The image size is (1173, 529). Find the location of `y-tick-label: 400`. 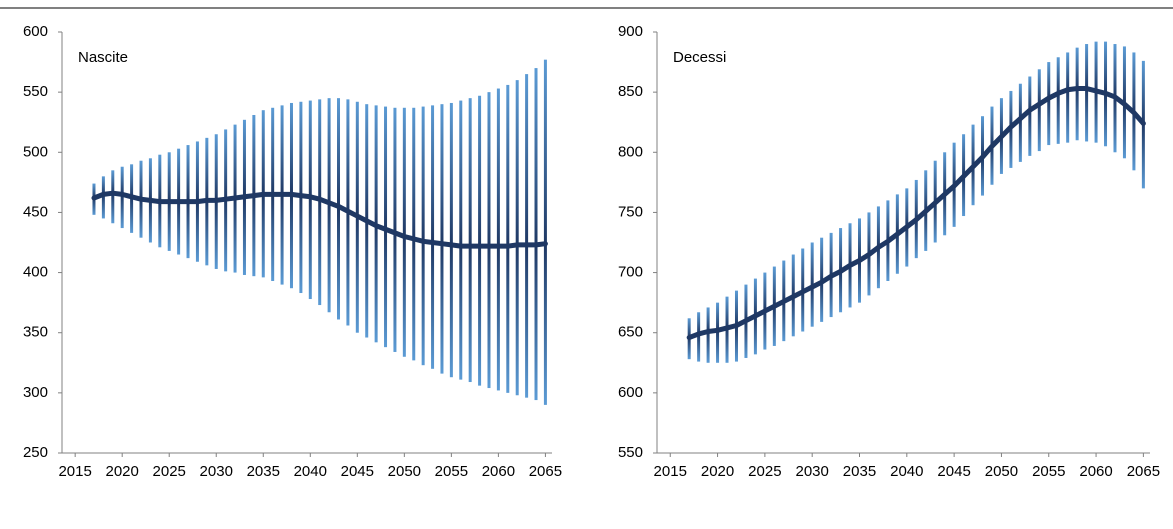

y-tick-label: 400 is located at coordinates (35, 272).